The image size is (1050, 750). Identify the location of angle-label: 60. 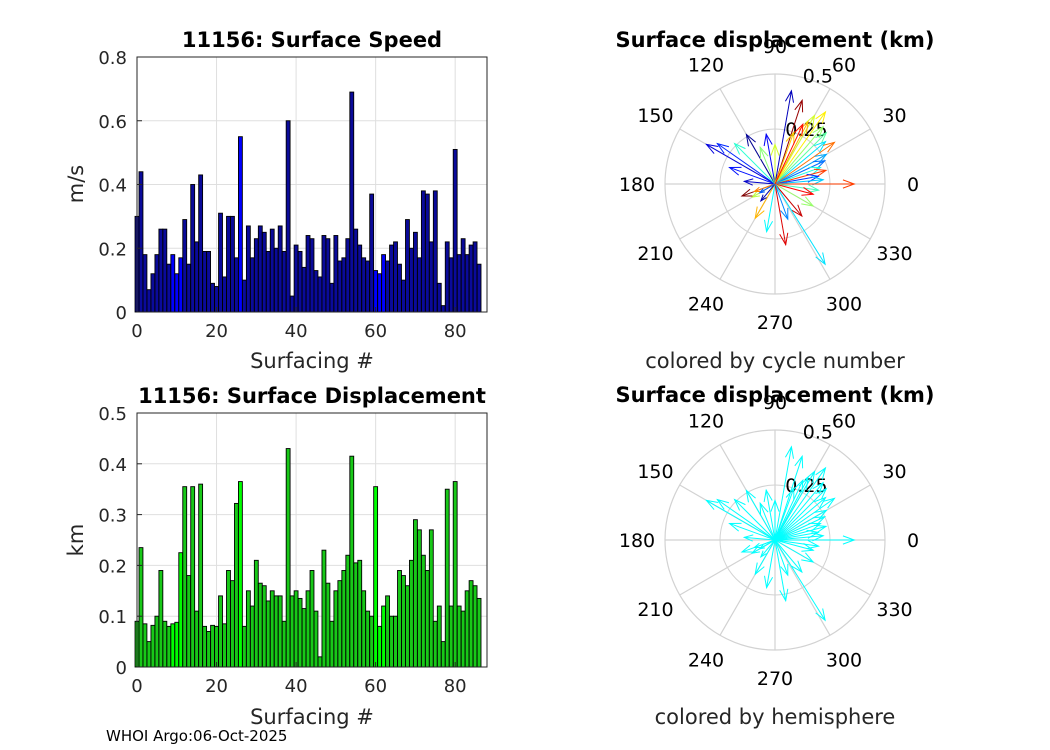
(844, 65).